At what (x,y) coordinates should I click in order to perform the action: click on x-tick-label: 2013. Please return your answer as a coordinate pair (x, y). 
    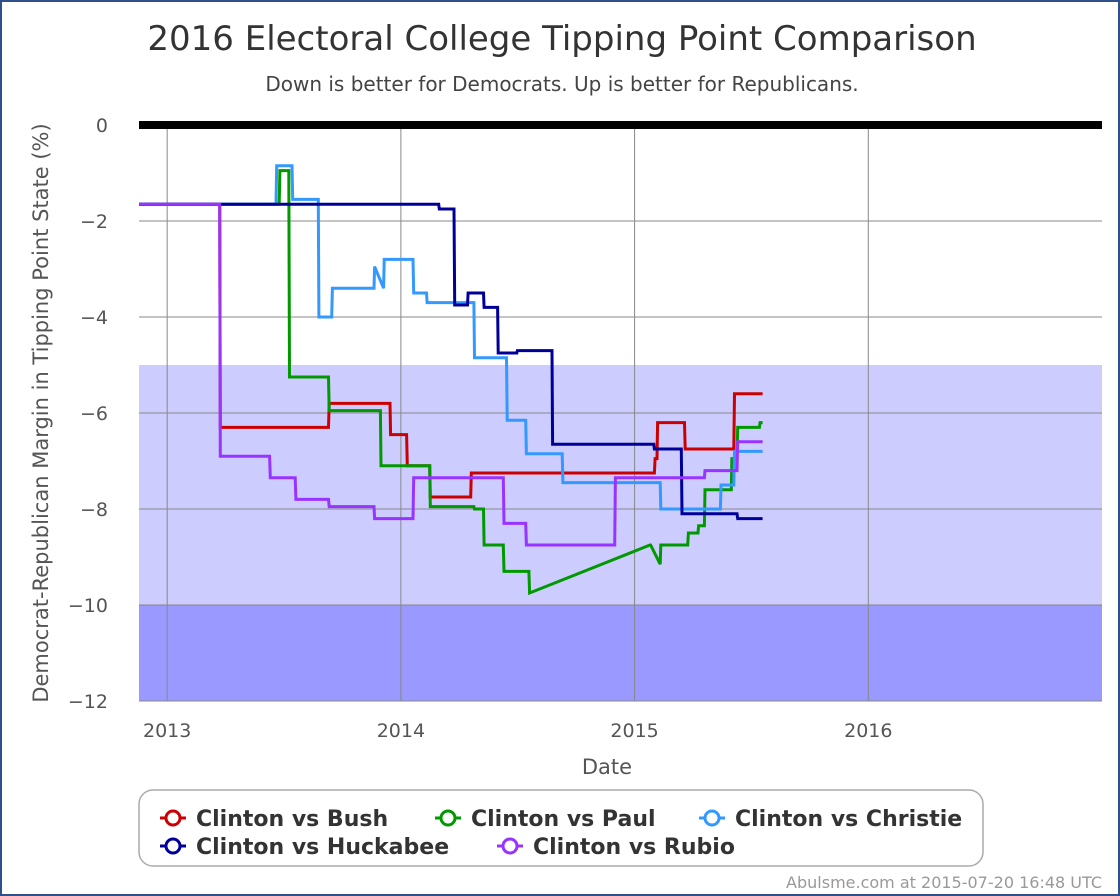
    Looking at the image, I should click on (167, 731).